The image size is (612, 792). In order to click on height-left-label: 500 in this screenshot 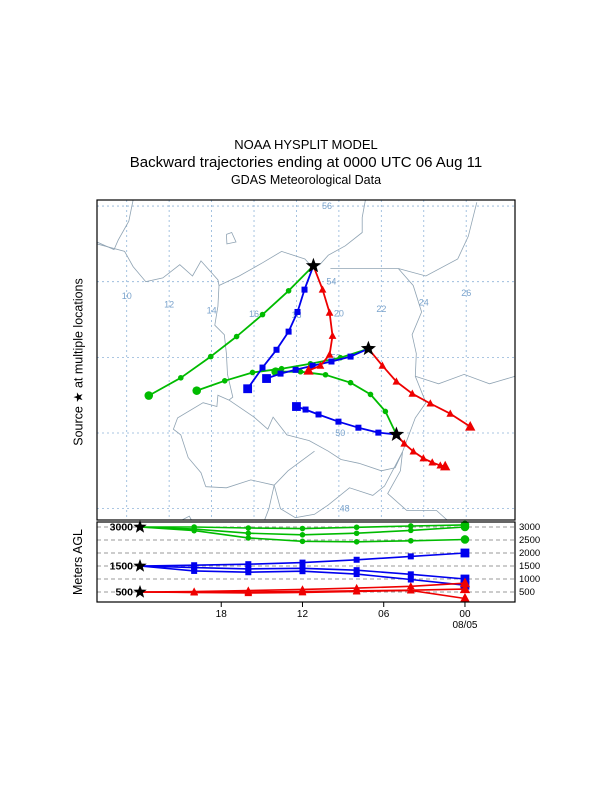, I will do `click(124, 593)`.